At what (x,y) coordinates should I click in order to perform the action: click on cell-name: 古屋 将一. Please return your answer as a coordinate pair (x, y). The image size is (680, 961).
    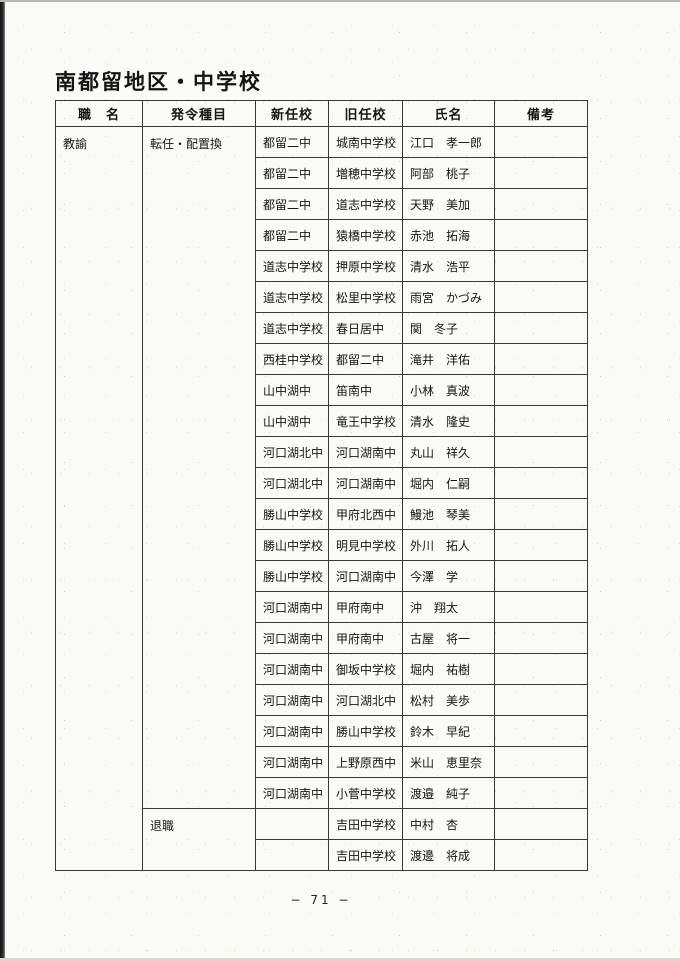
    Looking at the image, I should click on (448, 638).